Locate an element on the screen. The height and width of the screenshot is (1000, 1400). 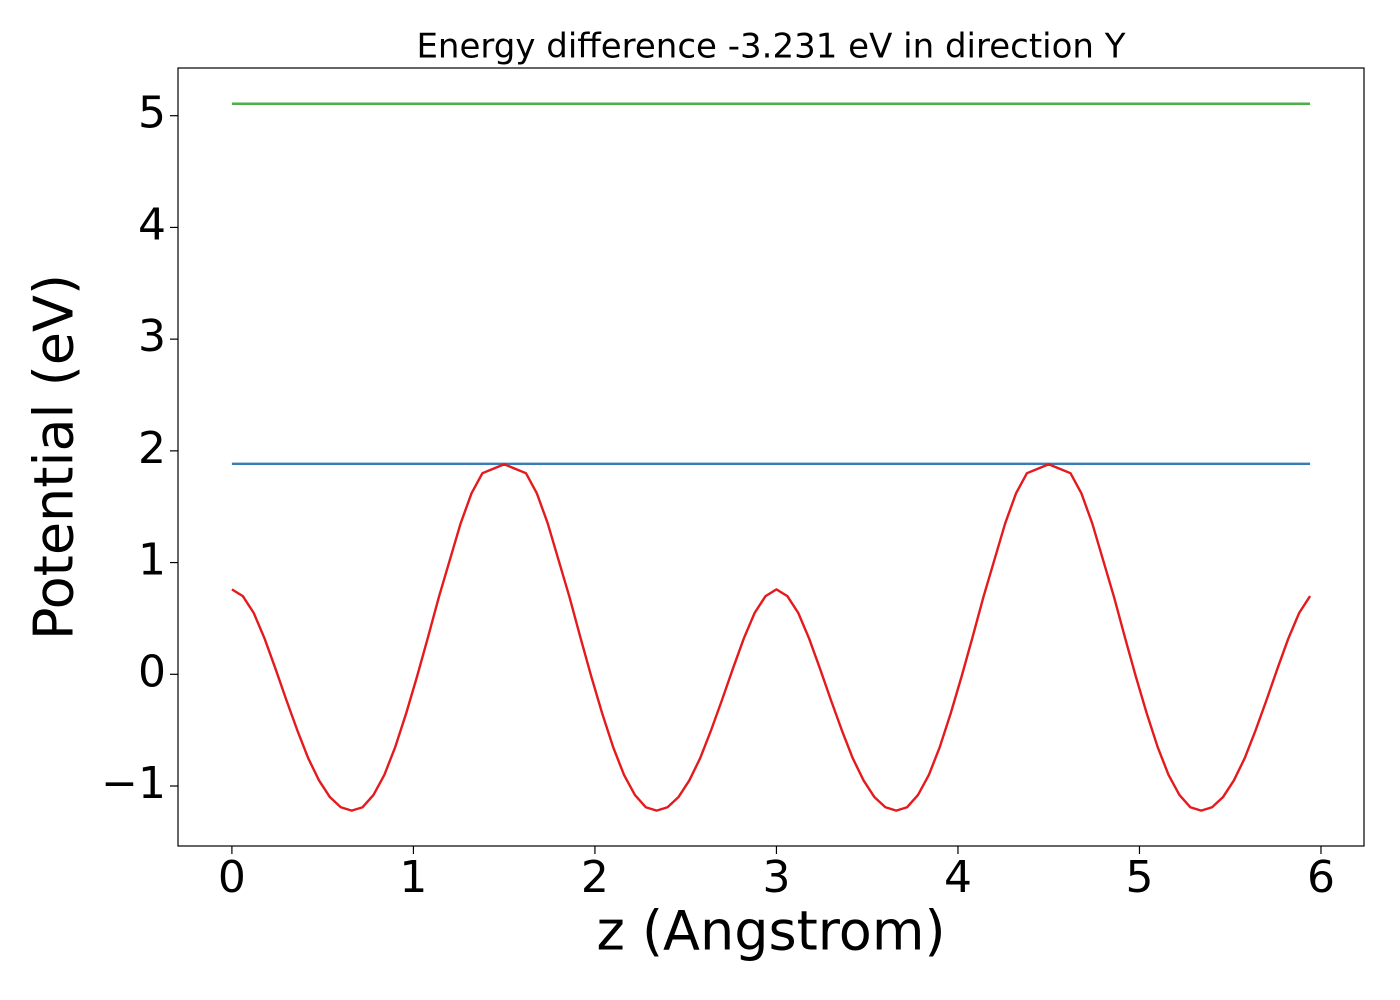
y-tick-label: 4 is located at coordinates (152, 224).